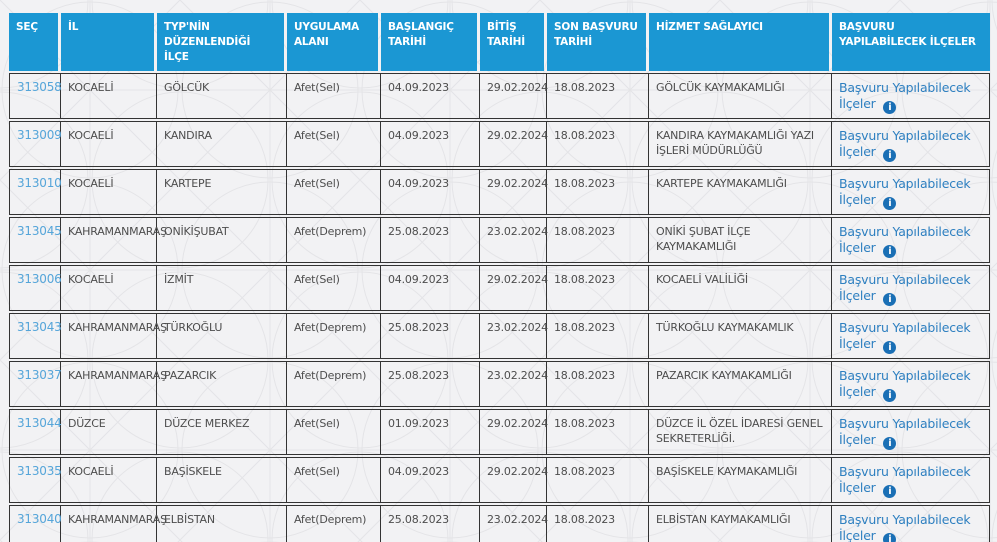 This screenshot has width=997, height=542. What do you see at coordinates (39, 87) in the screenshot?
I see `typ-id-link: 313058` at bounding box center [39, 87].